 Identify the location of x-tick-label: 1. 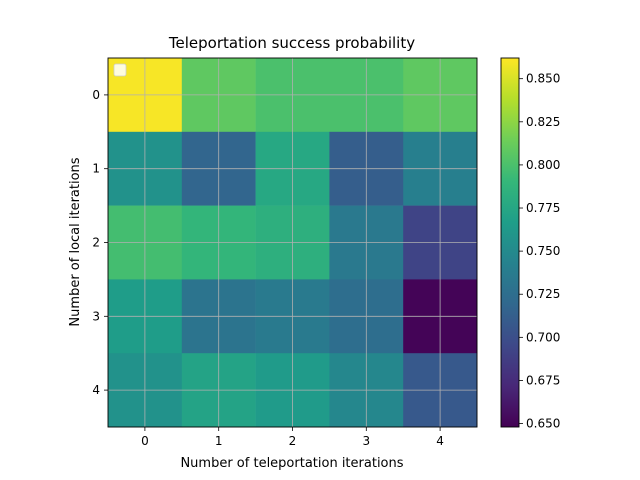
(219, 441).